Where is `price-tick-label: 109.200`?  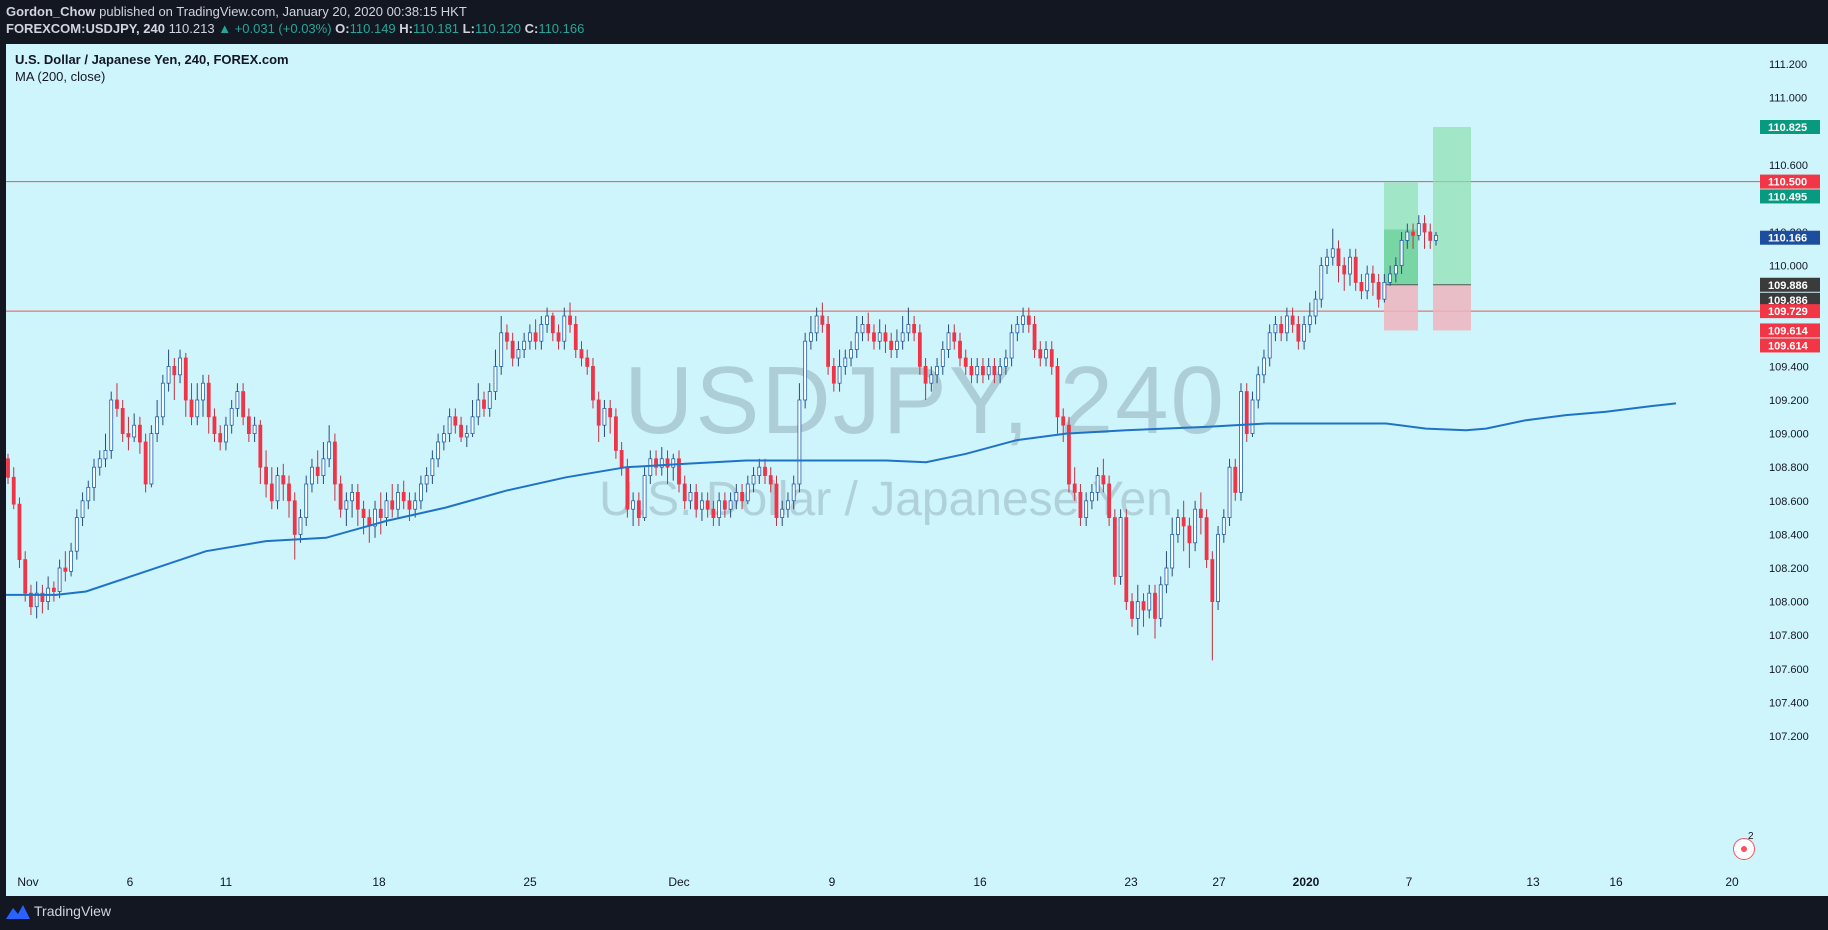 price-tick-label: 109.200 is located at coordinates (1789, 401).